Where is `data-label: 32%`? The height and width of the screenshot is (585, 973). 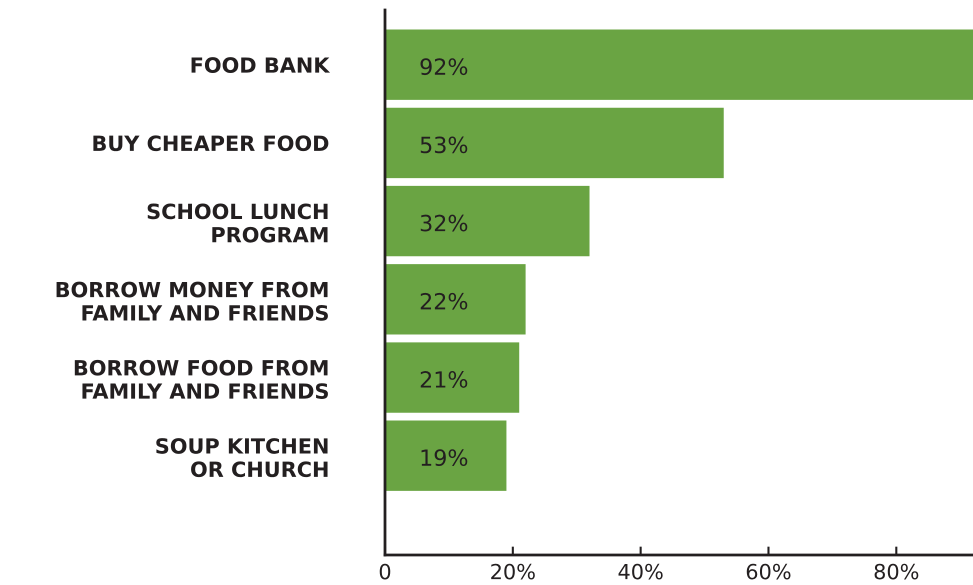
data-label: 32% is located at coordinates (444, 223).